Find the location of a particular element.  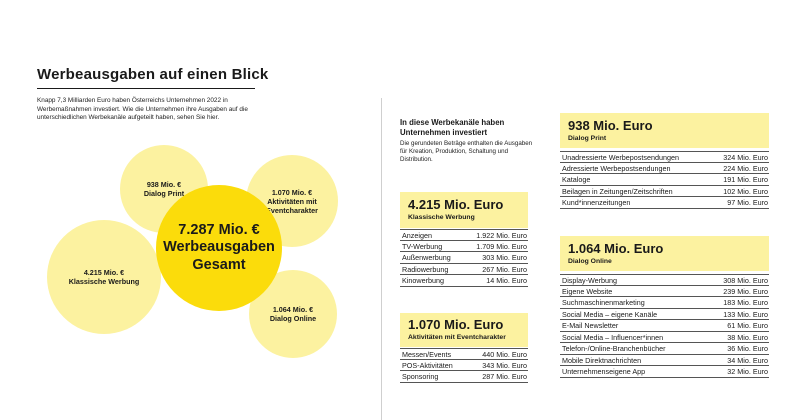

table-row: POS-Aktivitäten 343 Mio. Euro is located at coordinates (464, 365).